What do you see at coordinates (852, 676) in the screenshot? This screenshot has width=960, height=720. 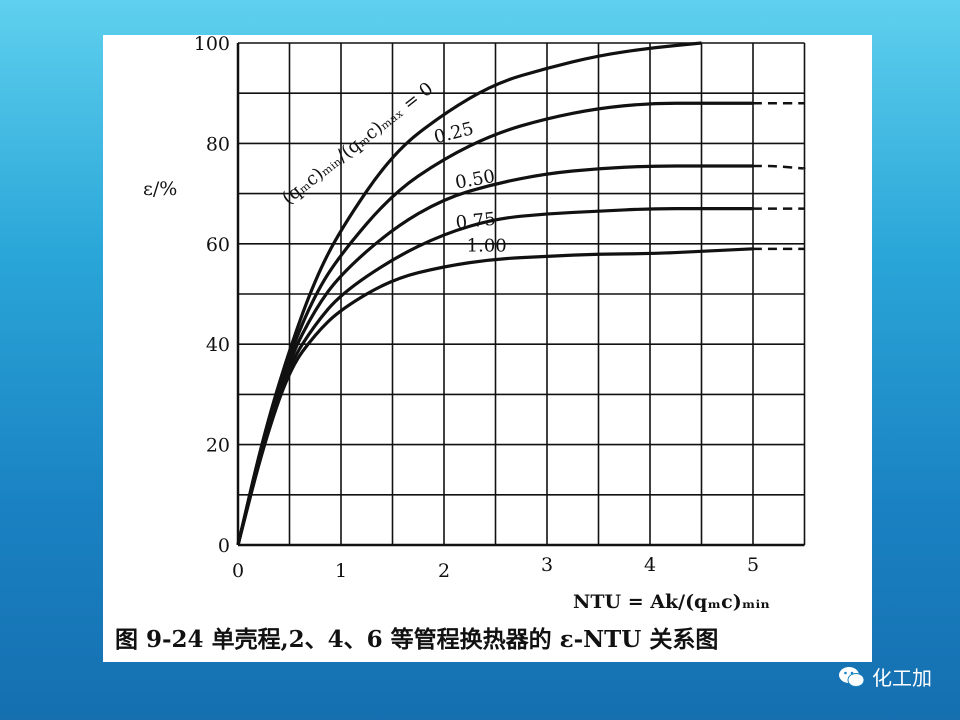 I see `wechat-icon` at bounding box center [852, 676].